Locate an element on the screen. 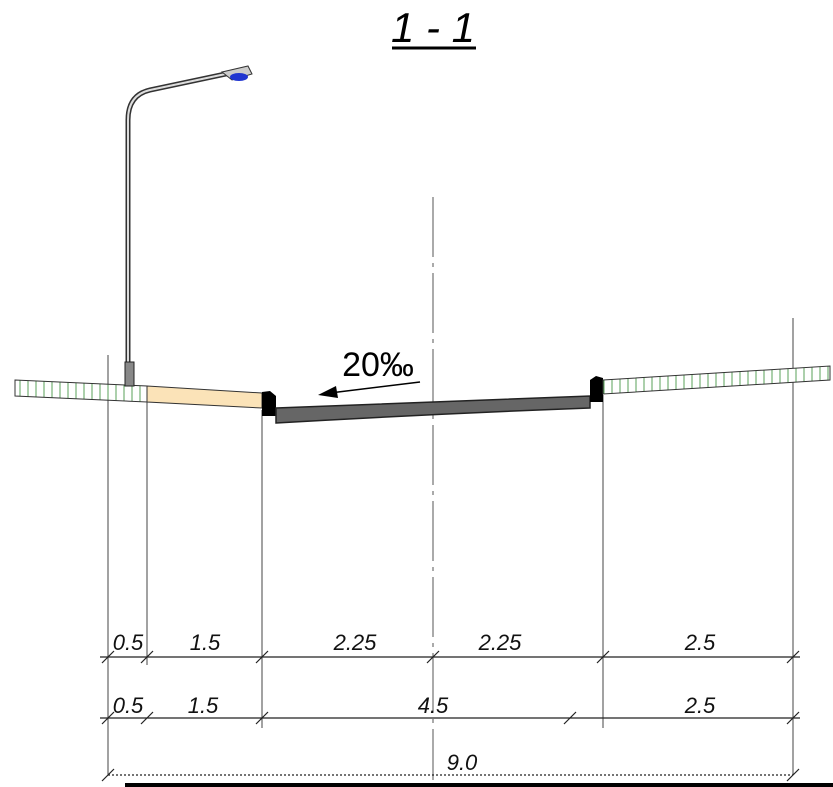  section-title: 1 - 1 is located at coordinates (433, 27).